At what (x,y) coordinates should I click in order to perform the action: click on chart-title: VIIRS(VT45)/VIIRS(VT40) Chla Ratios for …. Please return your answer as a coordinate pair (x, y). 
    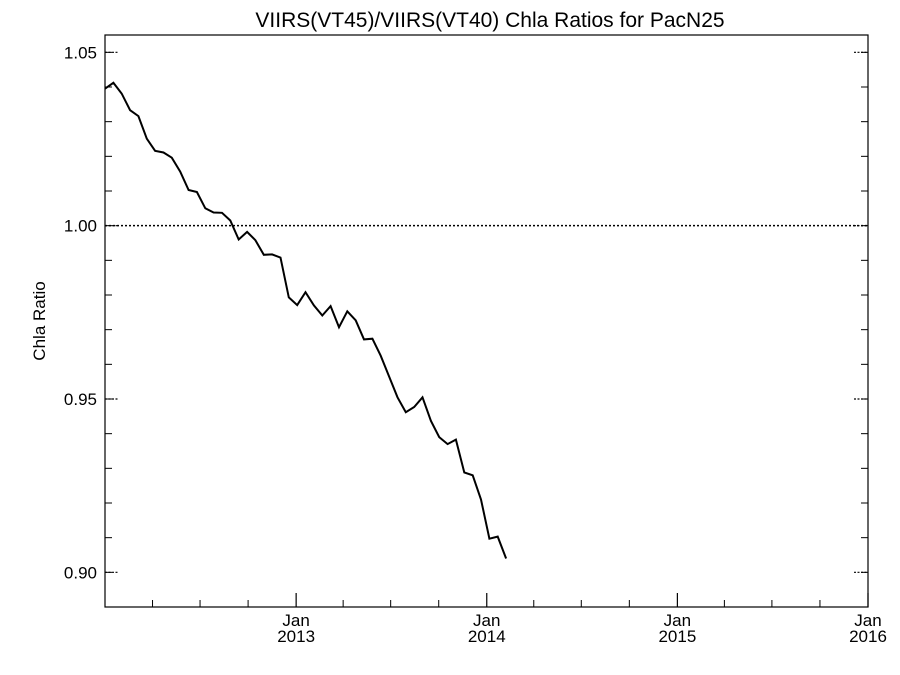
    Looking at the image, I should click on (489, 20).